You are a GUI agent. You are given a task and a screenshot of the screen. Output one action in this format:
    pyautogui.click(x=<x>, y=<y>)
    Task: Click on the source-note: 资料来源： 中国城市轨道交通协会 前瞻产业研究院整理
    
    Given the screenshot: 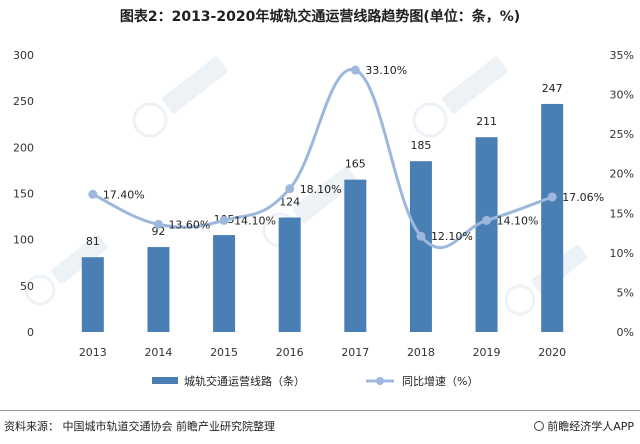 What is the action you would take?
    pyautogui.click(x=139, y=426)
    